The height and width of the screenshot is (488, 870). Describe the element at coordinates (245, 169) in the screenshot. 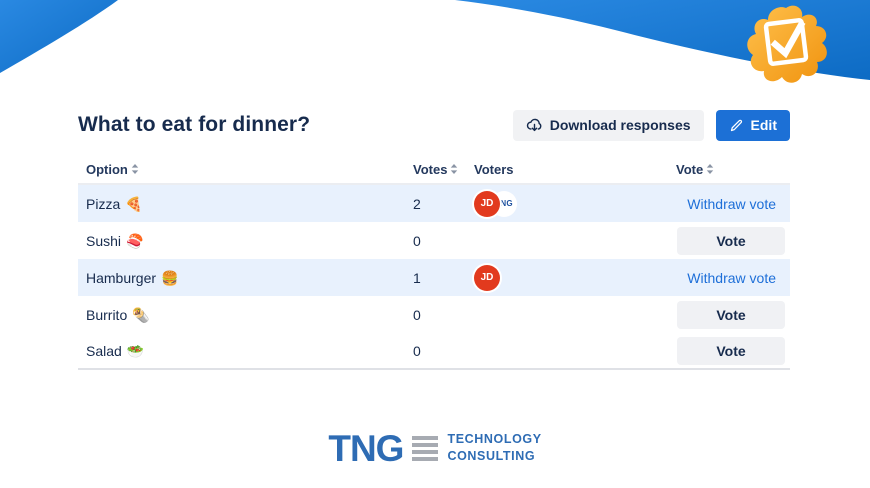

I see `column-header-option: Option` at that location.